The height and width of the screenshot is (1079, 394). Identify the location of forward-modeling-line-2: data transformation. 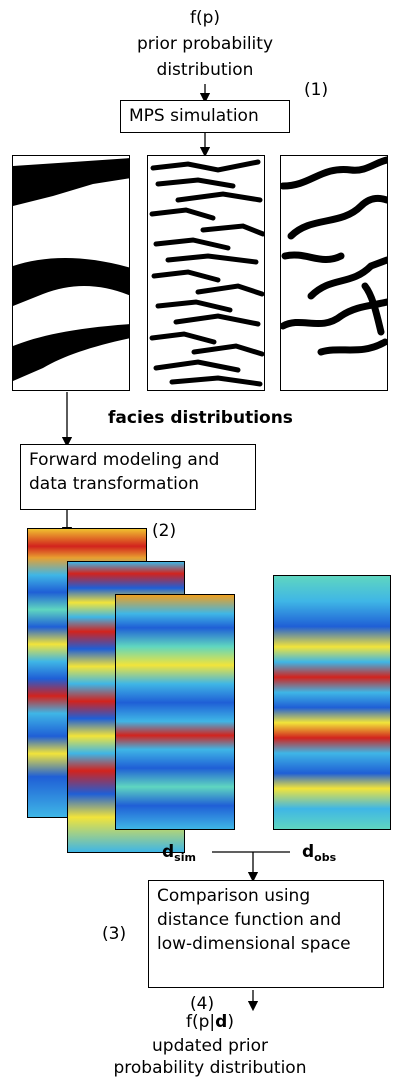
(114, 484).